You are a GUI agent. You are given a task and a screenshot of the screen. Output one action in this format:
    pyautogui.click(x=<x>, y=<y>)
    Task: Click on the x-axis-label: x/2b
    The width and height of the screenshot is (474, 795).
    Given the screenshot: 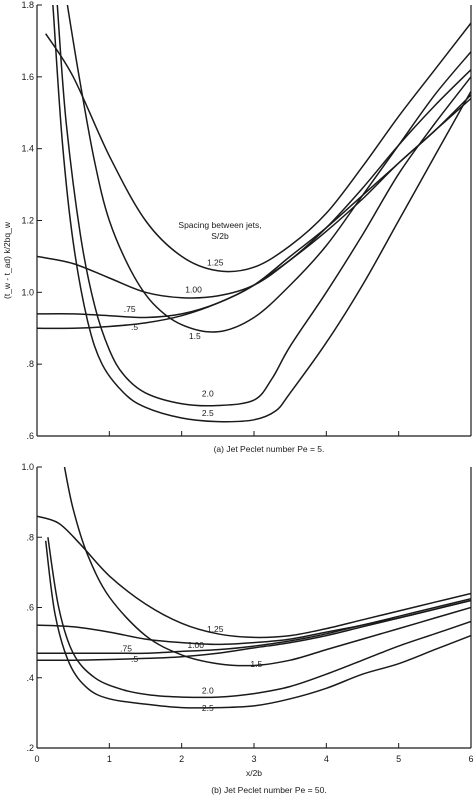 What is the action you would take?
    pyautogui.click(x=254, y=773)
    